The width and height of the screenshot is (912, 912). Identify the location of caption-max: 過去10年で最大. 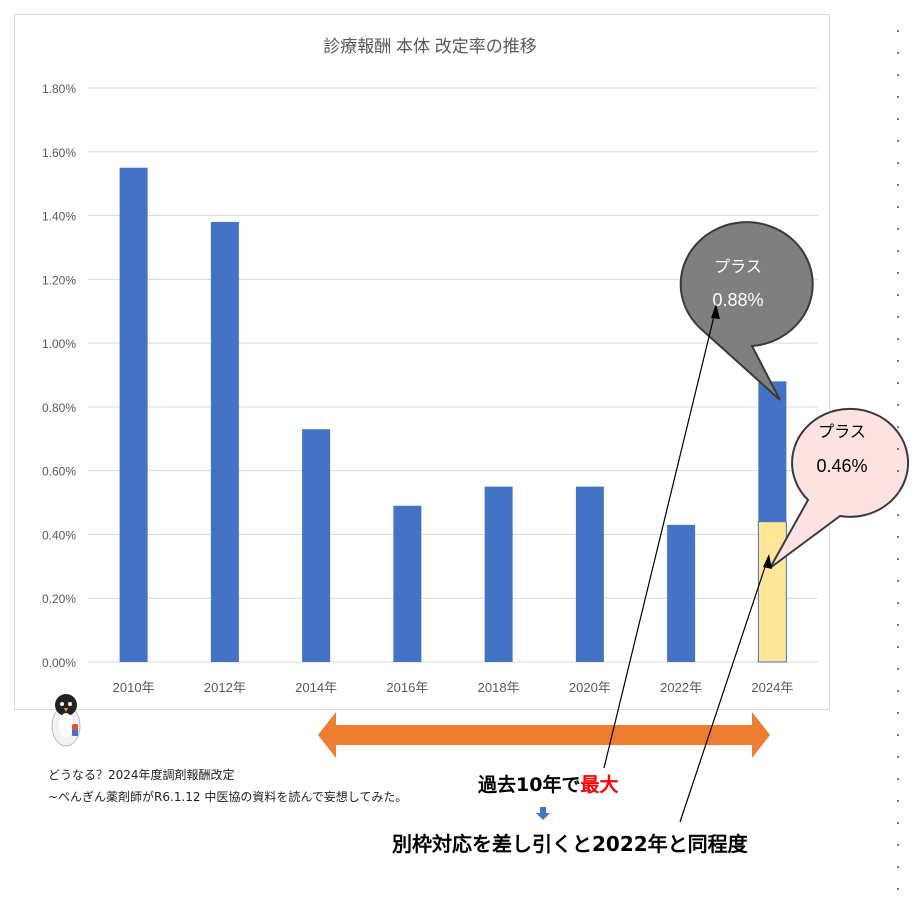
(548, 783).